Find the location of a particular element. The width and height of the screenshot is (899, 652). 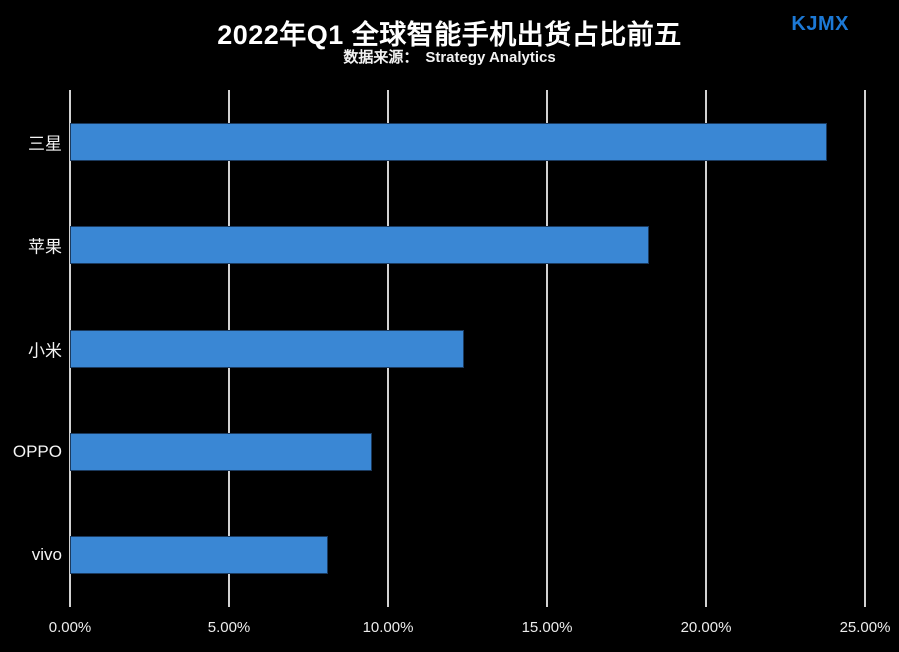

gridline-15.00% is located at coordinates (547, 348).